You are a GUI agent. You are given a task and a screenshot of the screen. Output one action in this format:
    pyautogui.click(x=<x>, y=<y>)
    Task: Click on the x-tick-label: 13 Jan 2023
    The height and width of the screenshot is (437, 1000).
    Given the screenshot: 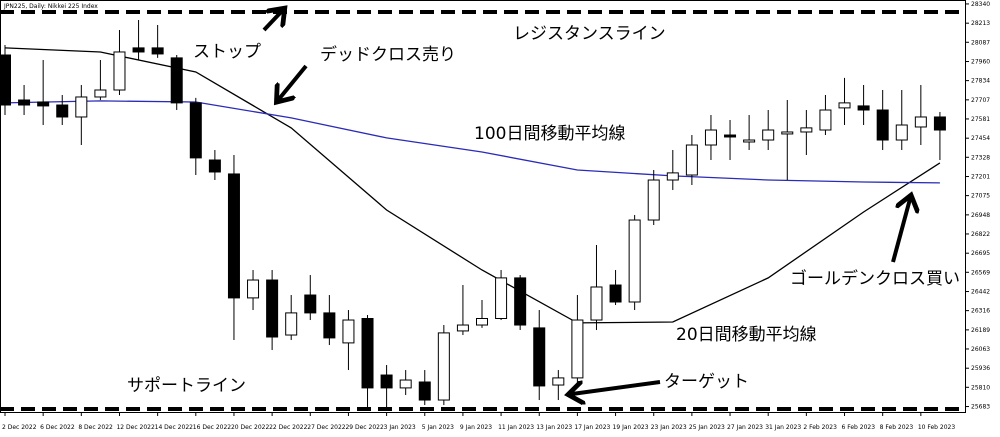 What is the action you would take?
    pyautogui.click(x=554, y=427)
    